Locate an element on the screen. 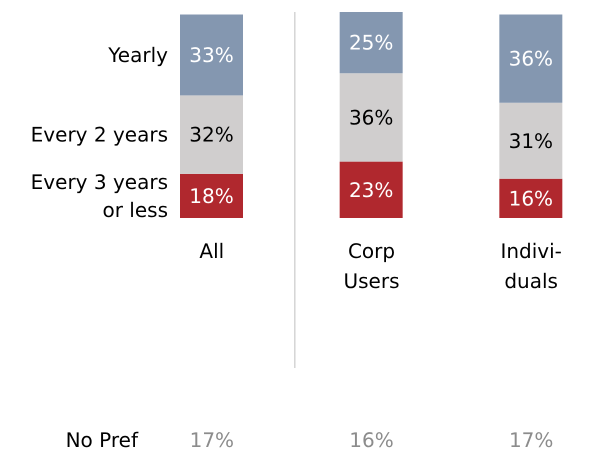 This screenshot has width=611, height=452. text: No Pref is located at coordinates (102, 440).